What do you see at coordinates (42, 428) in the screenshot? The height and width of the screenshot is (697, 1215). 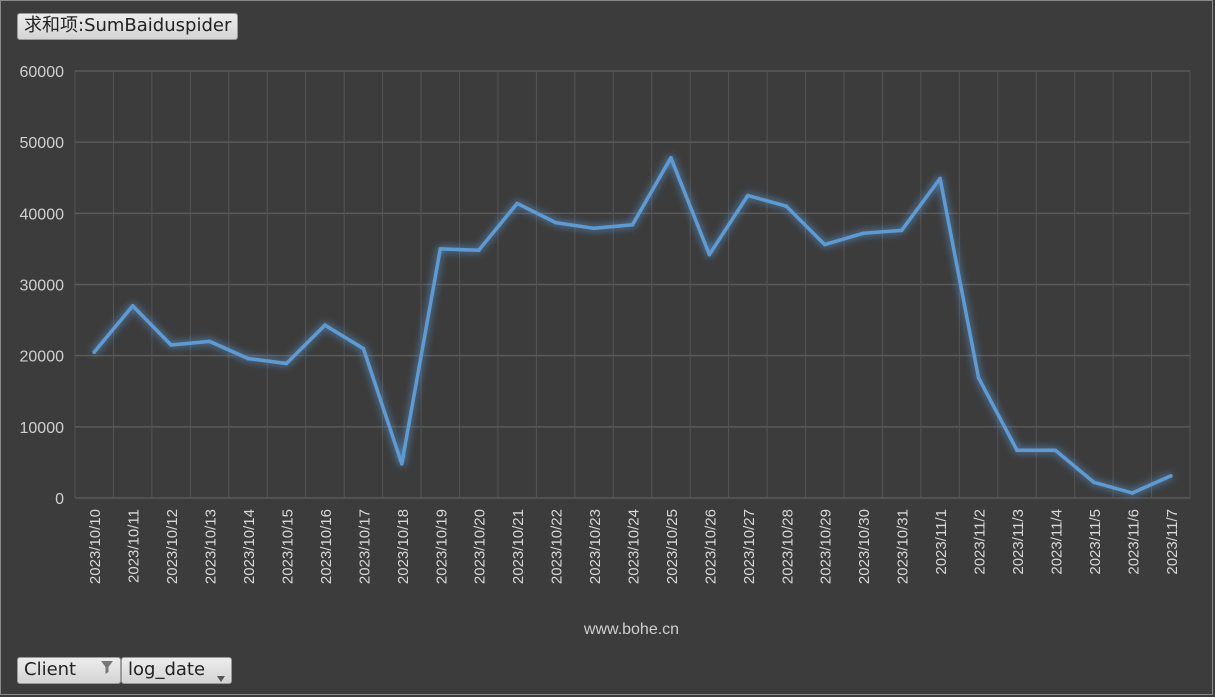 I see `y-tick-label: 10000` at bounding box center [42, 428].